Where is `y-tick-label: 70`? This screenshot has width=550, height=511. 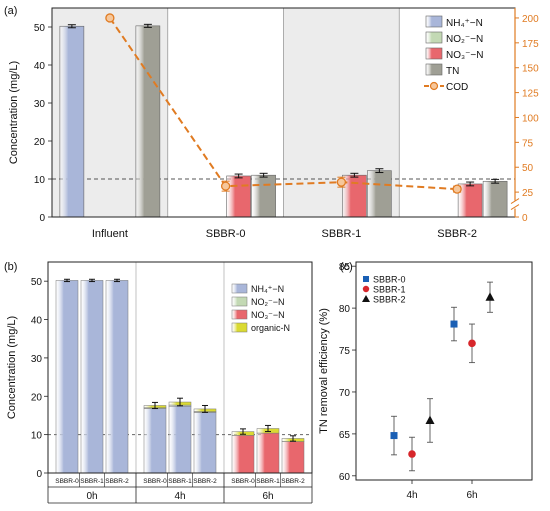 y-tick-label: 70 is located at coordinates (345, 393).